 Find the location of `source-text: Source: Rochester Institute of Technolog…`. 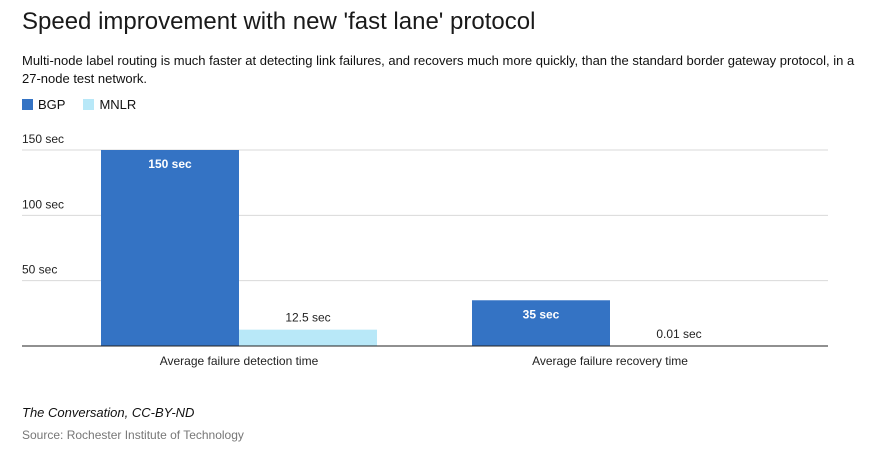

source-text: Source: Rochester Institute of Technolog… is located at coordinates (133, 435).